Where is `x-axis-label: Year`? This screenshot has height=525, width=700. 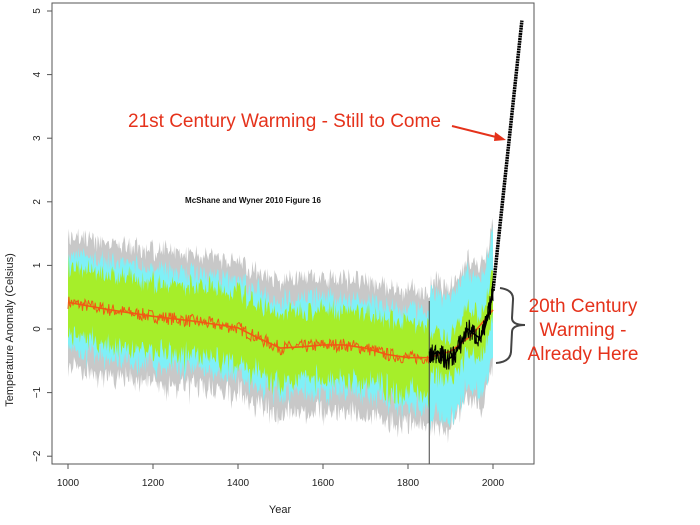 x-axis-label: Year is located at coordinates (280, 510).